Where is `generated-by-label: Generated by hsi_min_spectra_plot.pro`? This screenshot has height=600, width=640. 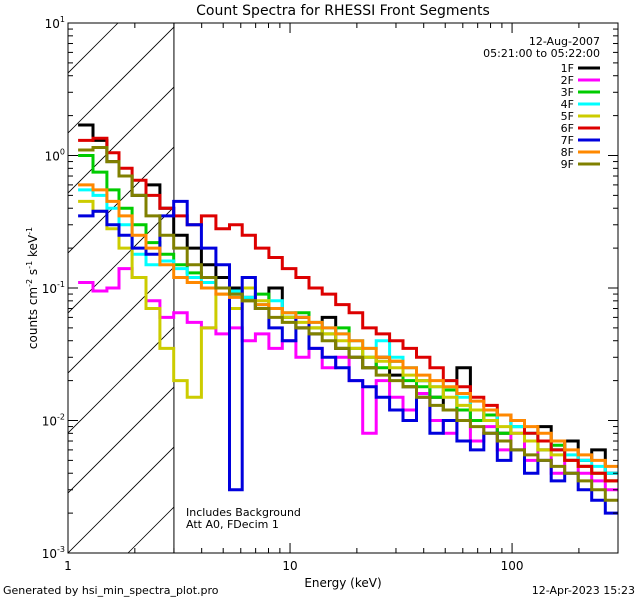 generated-by-label: Generated by hsi_min_spectra_plot.pro is located at coordinates (111, 590).